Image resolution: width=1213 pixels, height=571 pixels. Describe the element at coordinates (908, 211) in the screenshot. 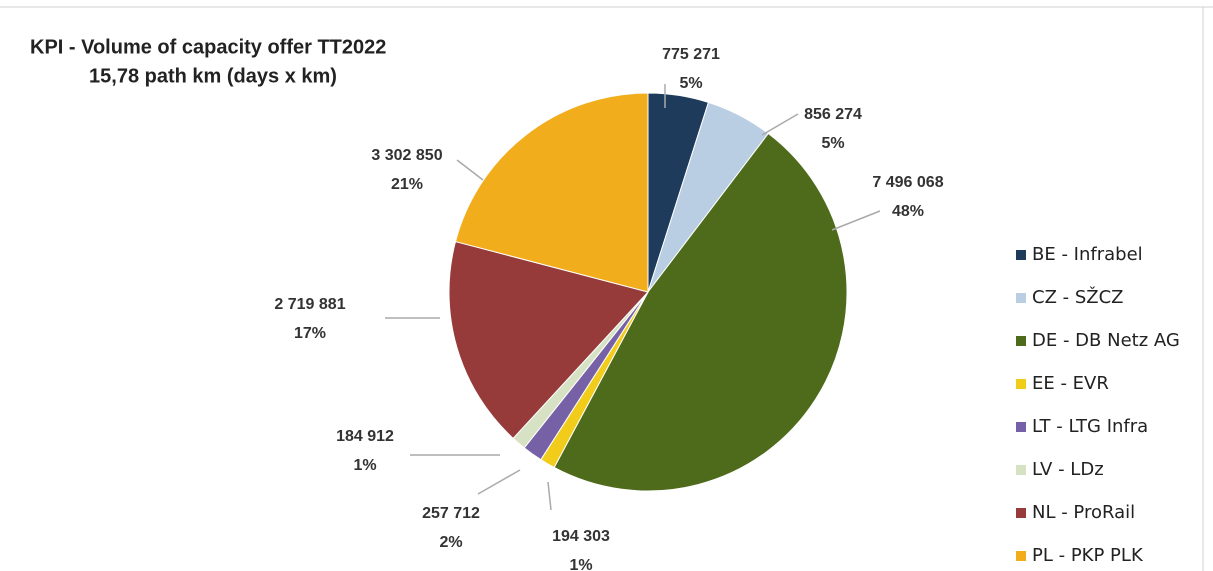

I see `percent-label: 48%` at that location.